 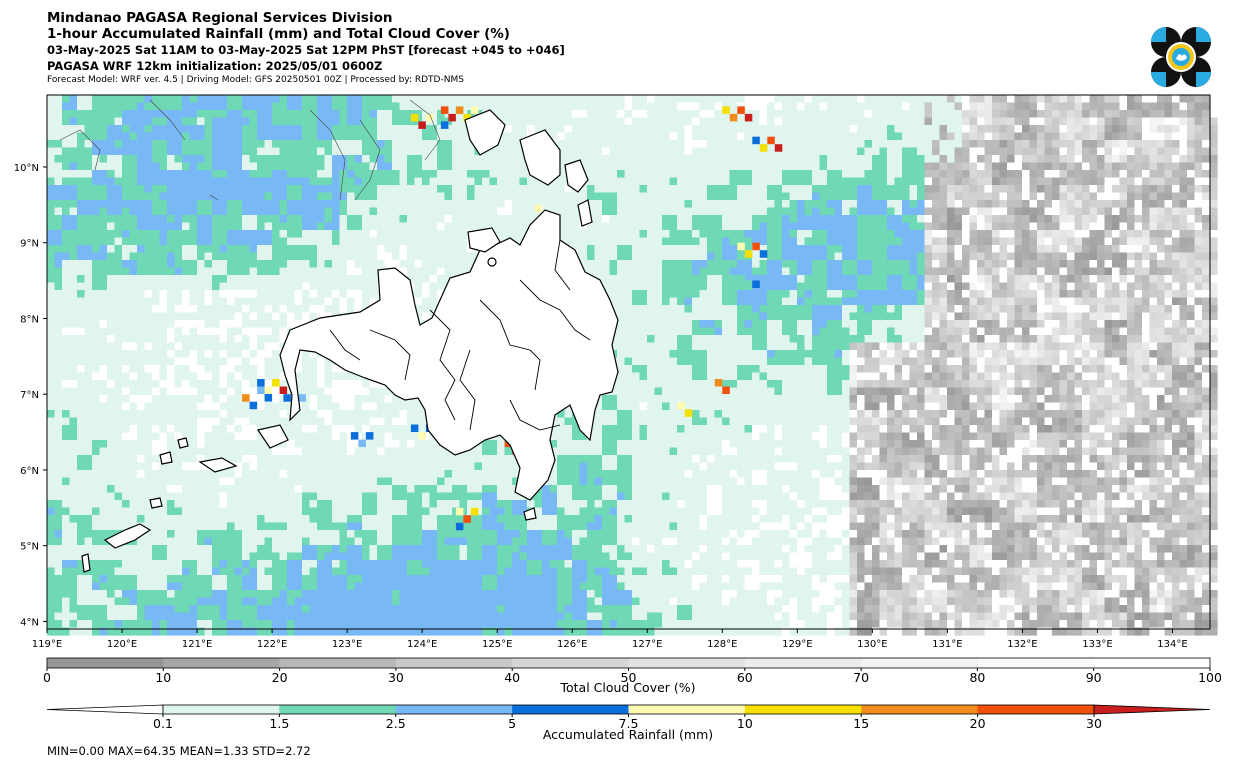 I want to click on field-statistics: MIN=0.00 MAX=64.35 MEAN=1.33 STD=2.72, so click(x=179, y=751).